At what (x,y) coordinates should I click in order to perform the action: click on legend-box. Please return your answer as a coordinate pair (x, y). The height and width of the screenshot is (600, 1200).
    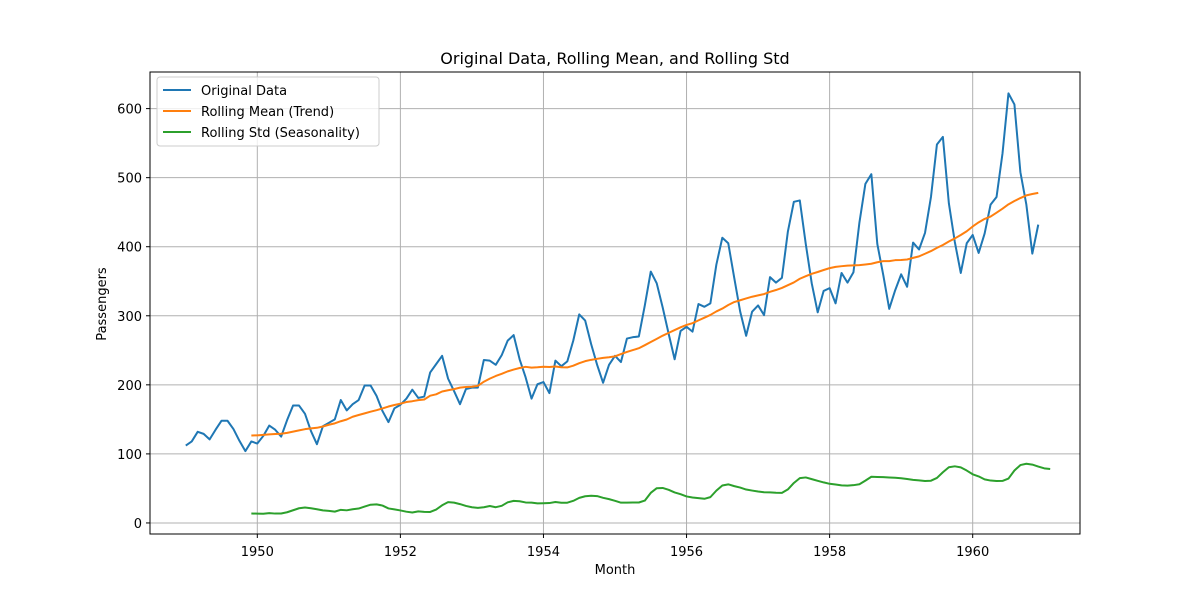
    Looking at the image, I should click on (268, 111).